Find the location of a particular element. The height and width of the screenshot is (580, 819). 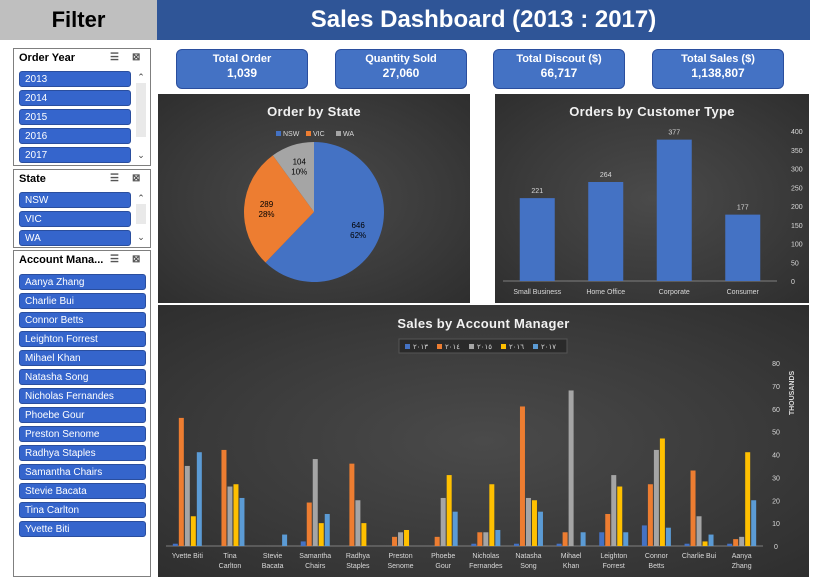

kpi-total-sales: Total Sales ($) 1,138,807 is located at coordinates (718, 69).